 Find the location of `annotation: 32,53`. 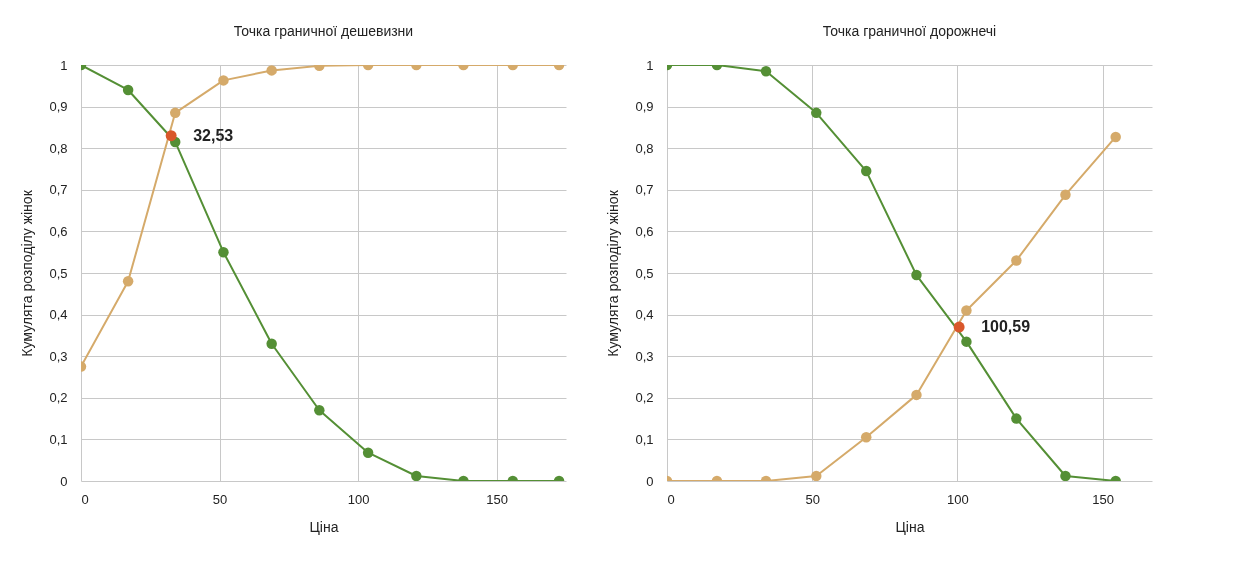

annotation: 32,53 is located at coordinates (213, 135).